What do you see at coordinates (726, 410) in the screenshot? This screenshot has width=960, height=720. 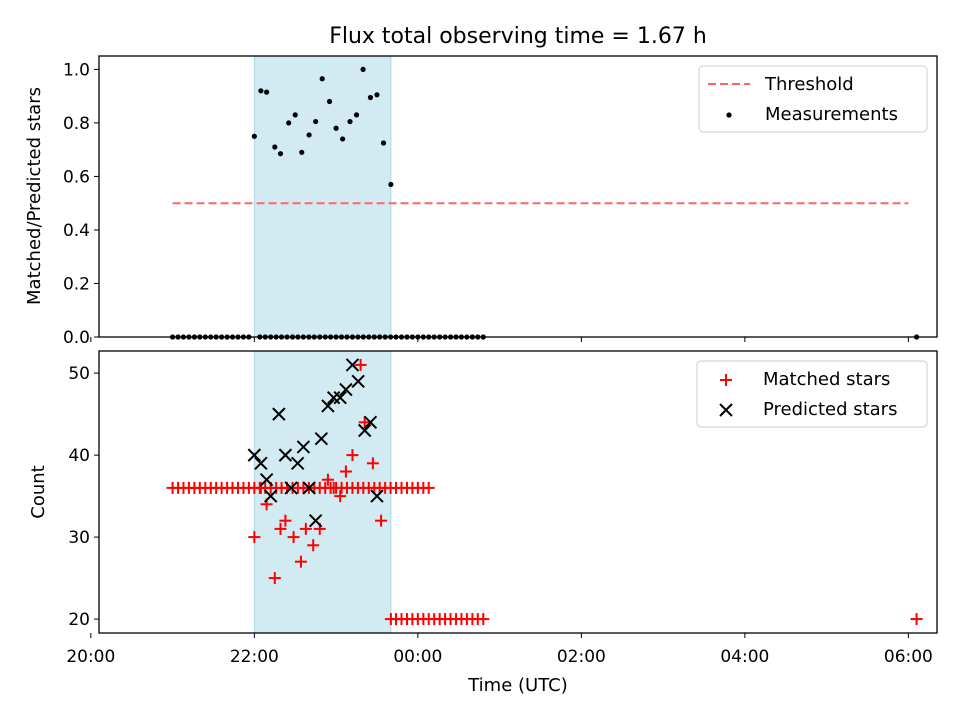 I see `legend-predicted-swatch` at bounding box center [726, 410].